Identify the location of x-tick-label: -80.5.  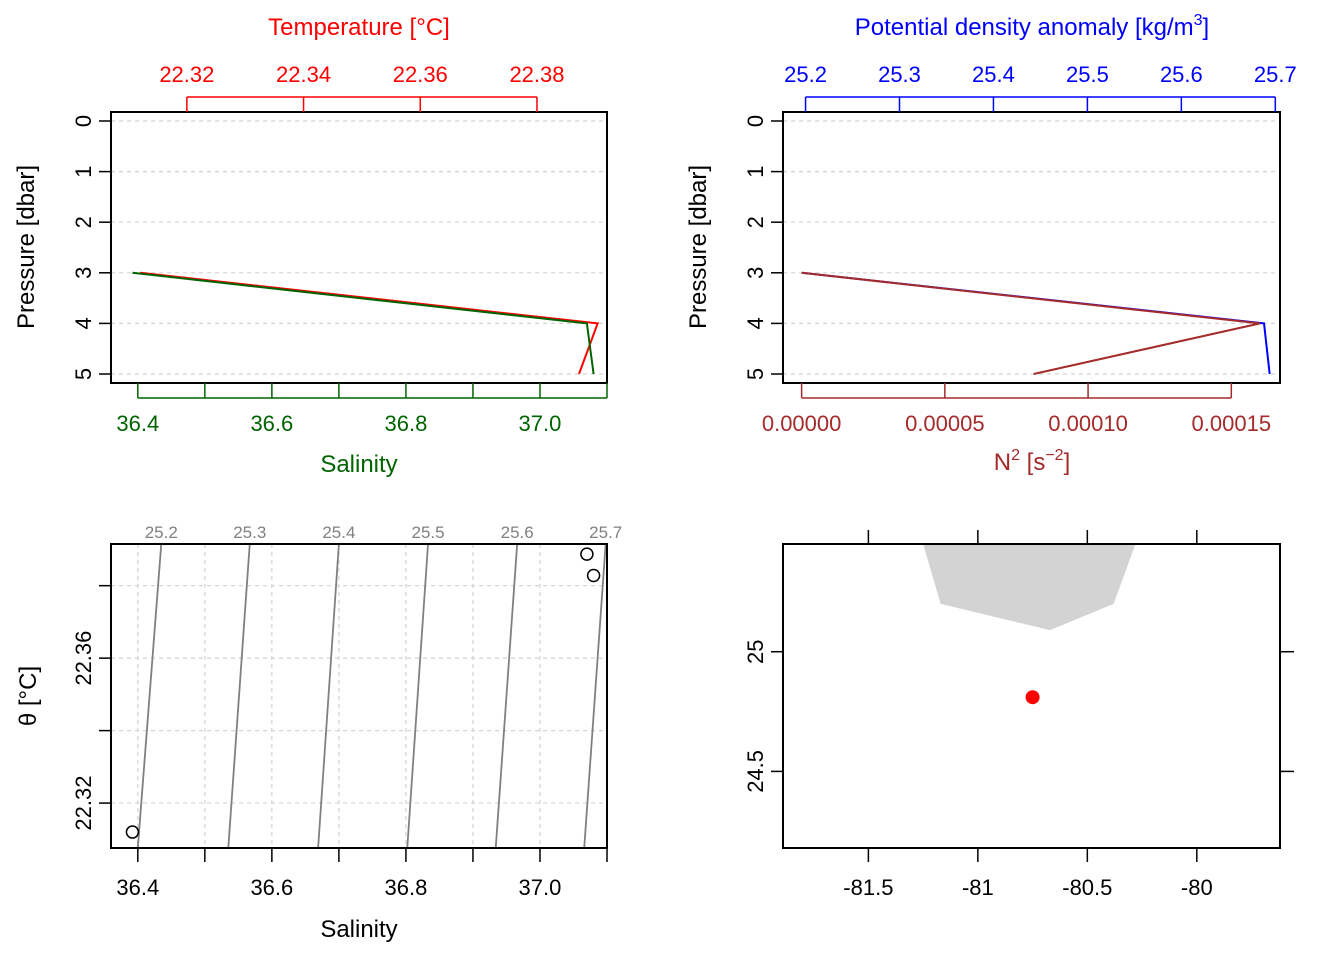
(1087, 887).